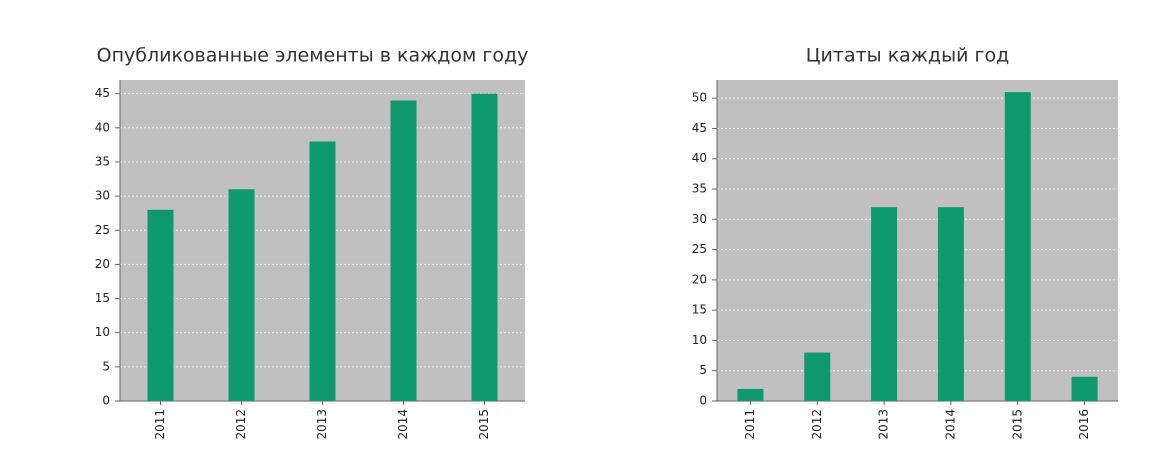 This screenshot has width=1174, height=450. Describe the element at coordinates (1084, 424) in the screenshot. I see `x-tick-label: 2016` at that location.